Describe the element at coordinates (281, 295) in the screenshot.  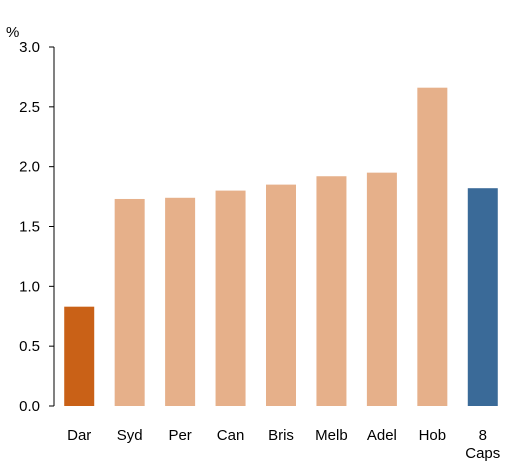
I see `bar-bris` at that location.